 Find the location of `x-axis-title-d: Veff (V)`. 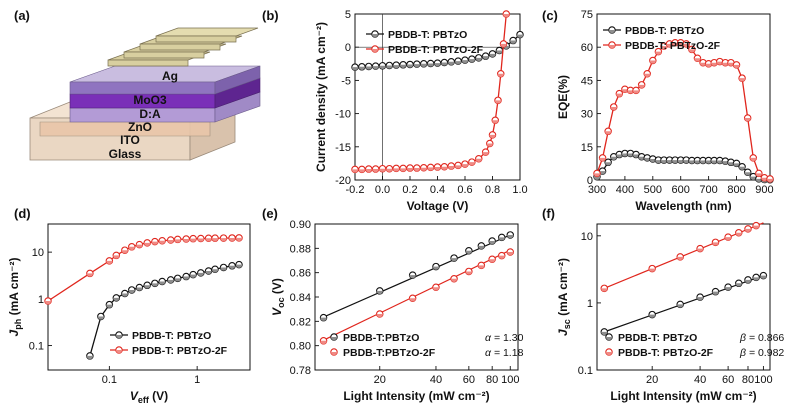

x-axis-title-d: Veff (V) is located at coordinates (149, 397).